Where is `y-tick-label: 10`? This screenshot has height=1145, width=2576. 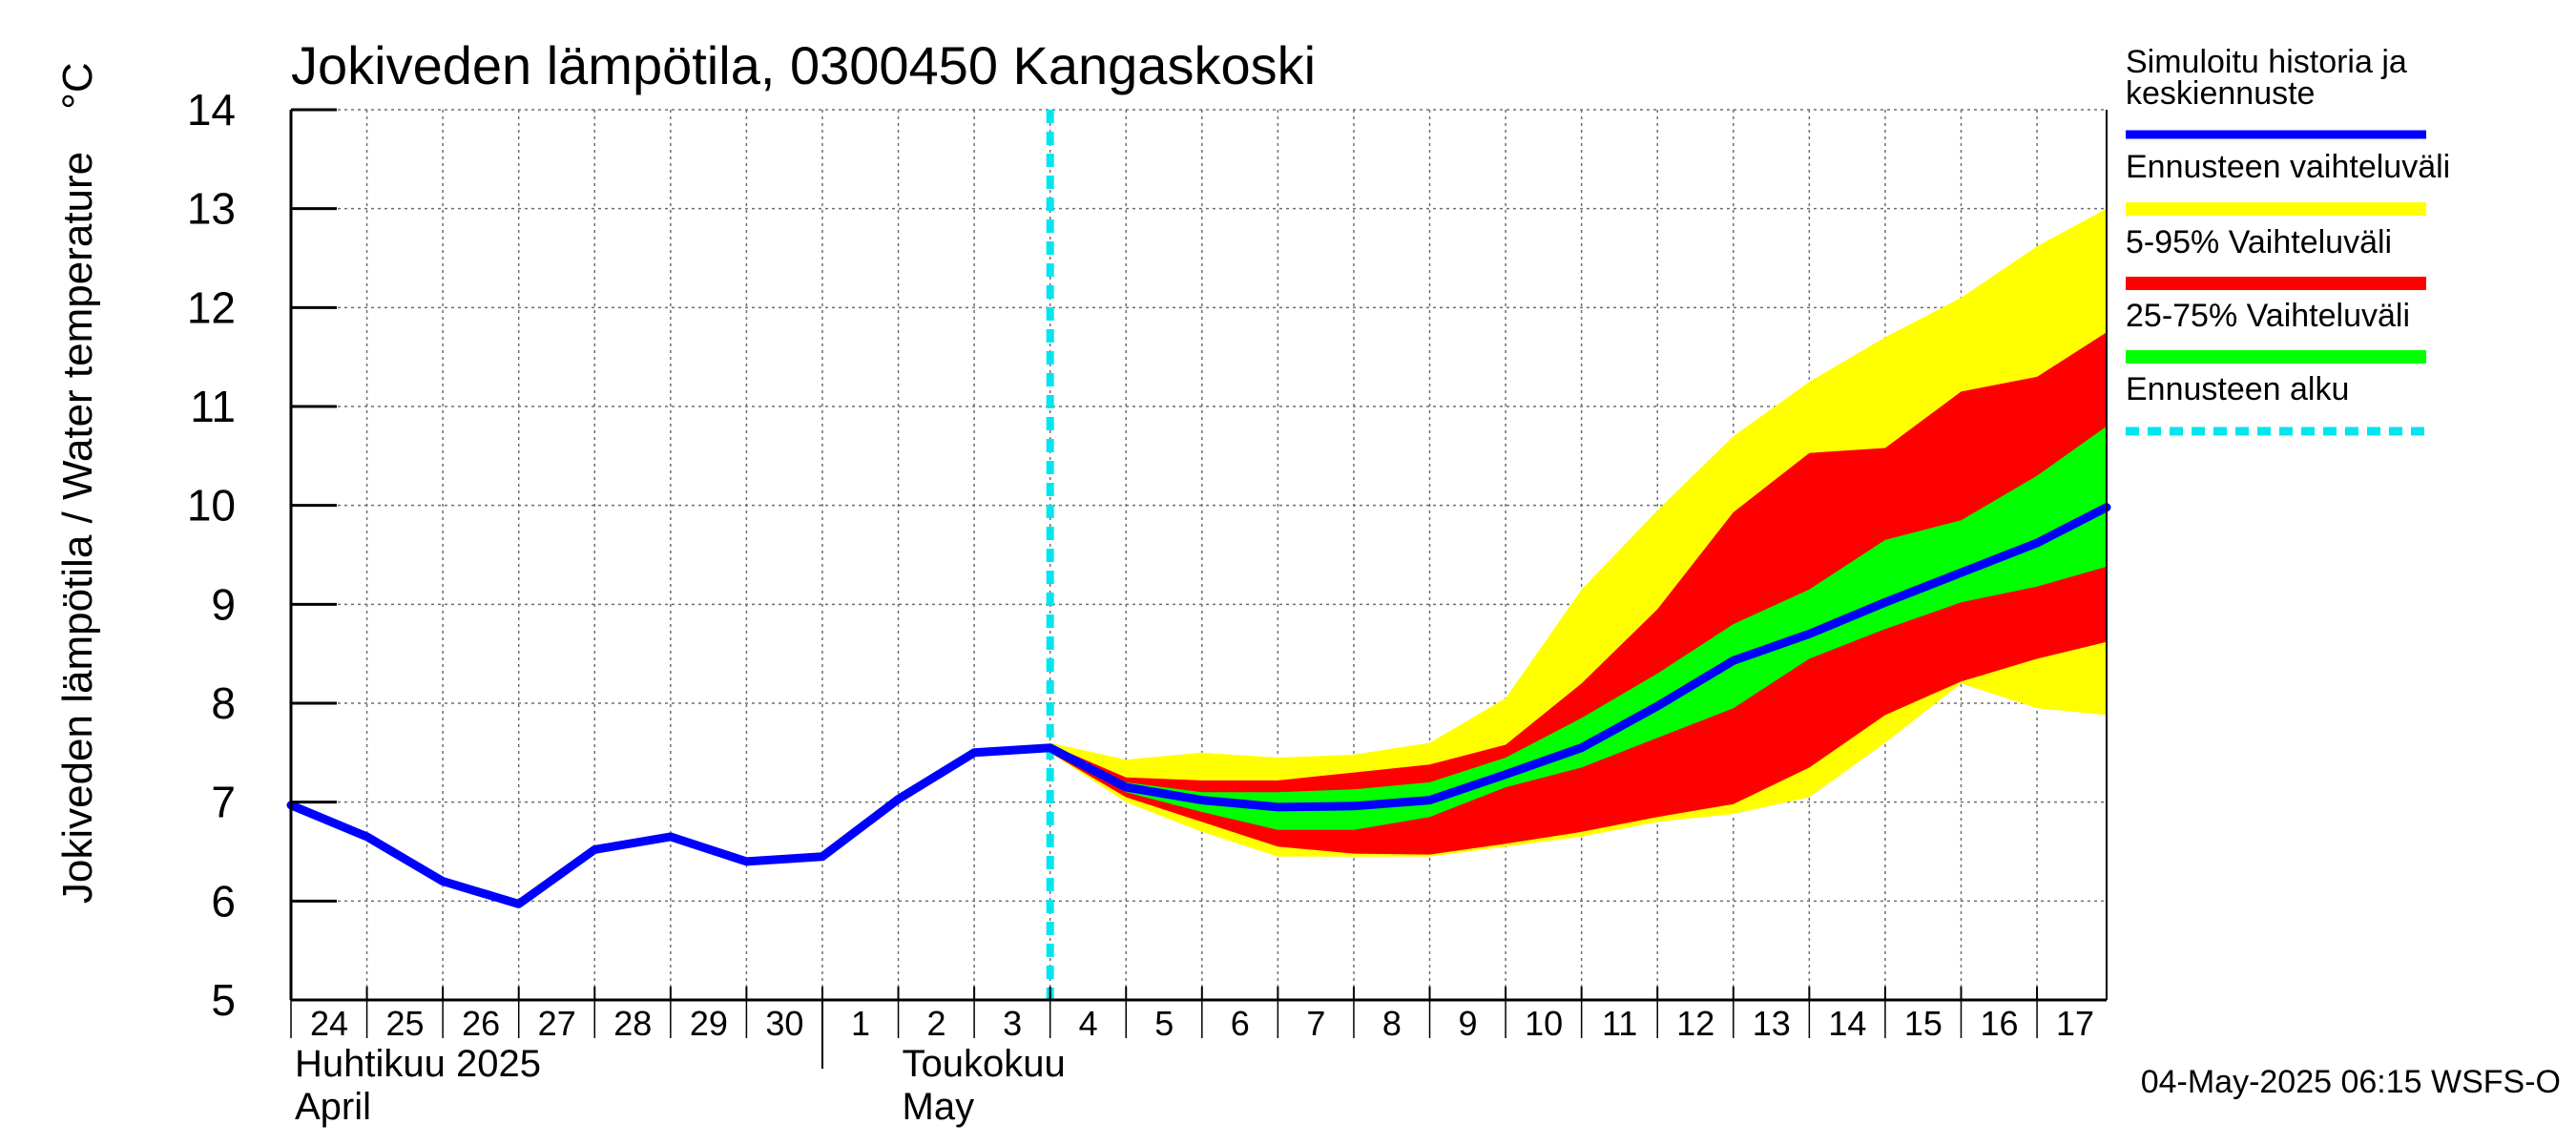 y-tick-label: 10 is located at coordinates (211, 506).